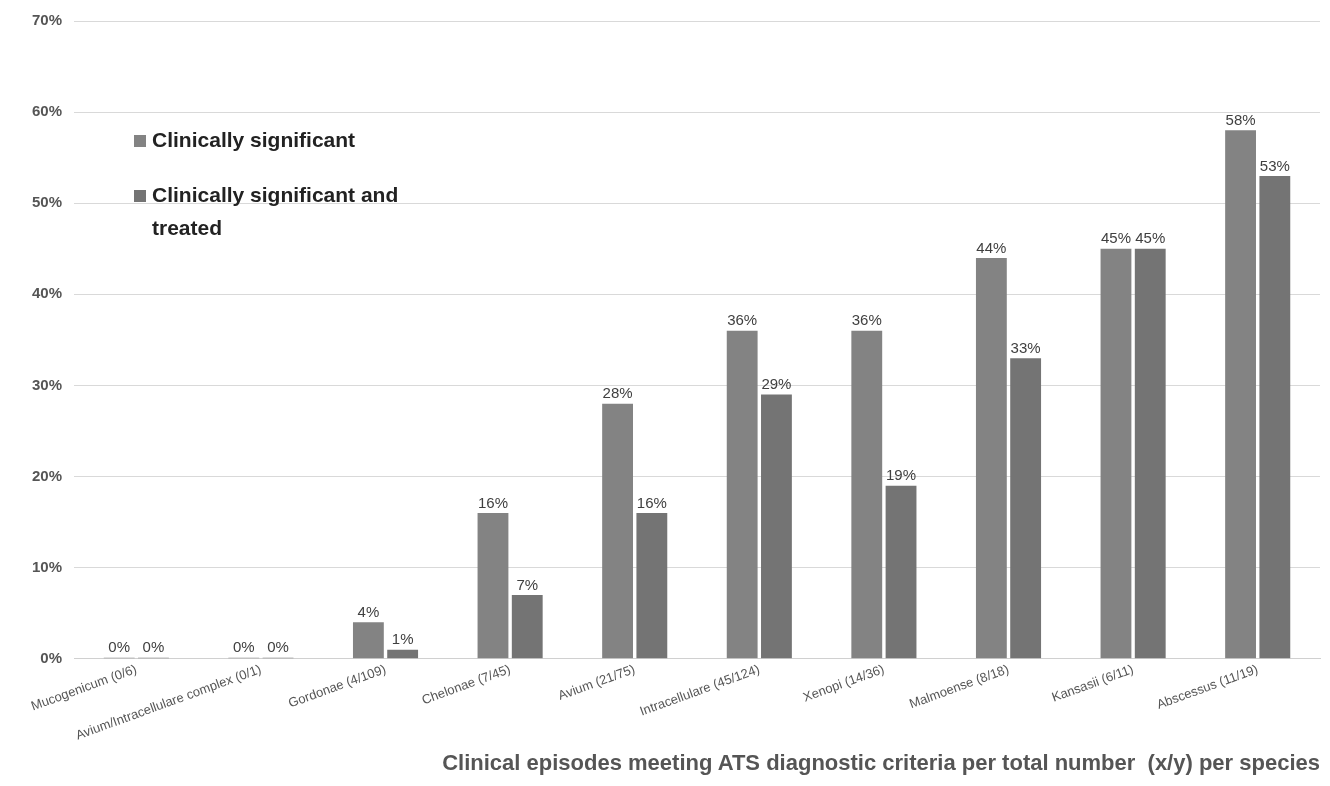 This screenshot has height=786, width=1330. Describe the element at coordinates (991, 247) in the screenshot. I see `data-label: 44%` at that location.